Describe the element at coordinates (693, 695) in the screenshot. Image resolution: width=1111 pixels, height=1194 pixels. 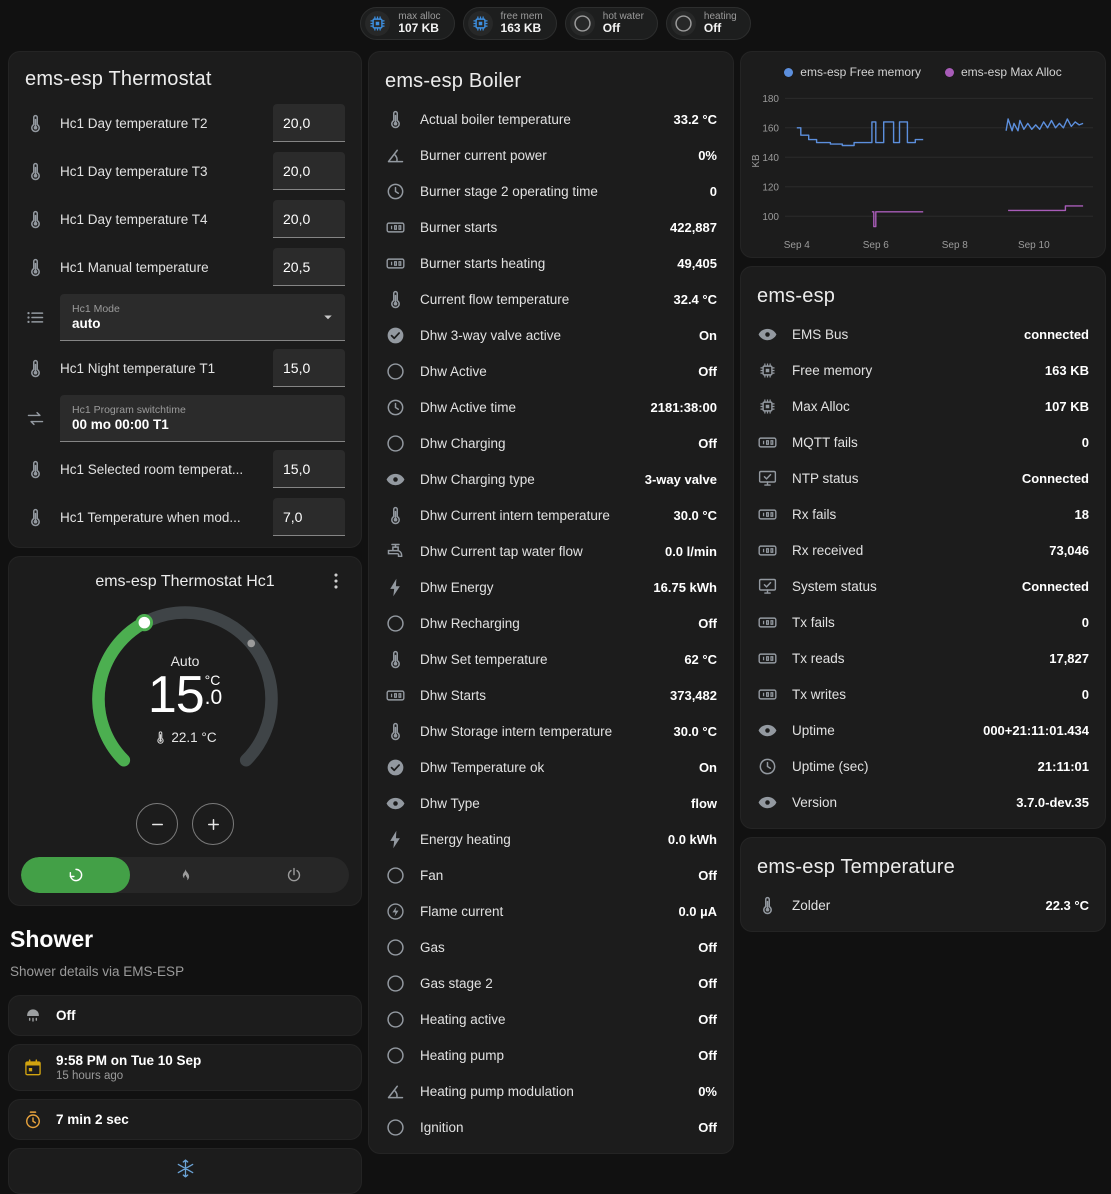
I see `entity-value: 373,482` at that location.